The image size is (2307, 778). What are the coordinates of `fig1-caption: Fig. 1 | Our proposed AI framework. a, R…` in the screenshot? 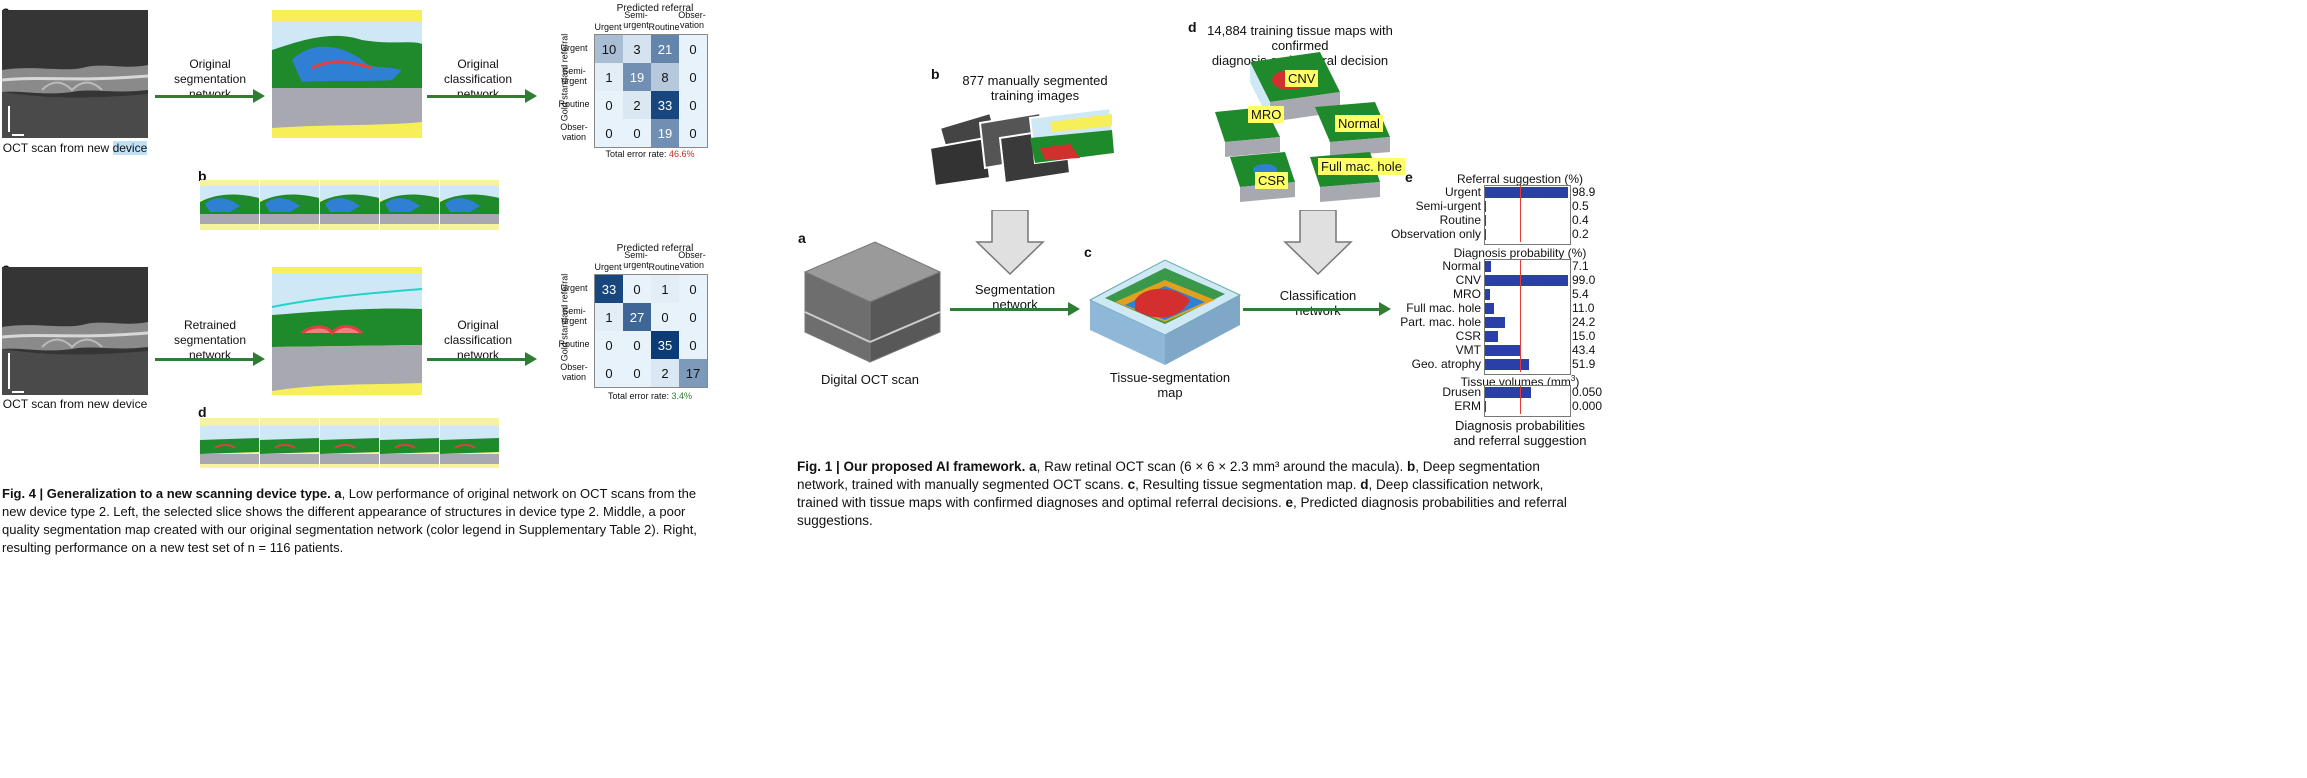 It's located at (1192, 494).